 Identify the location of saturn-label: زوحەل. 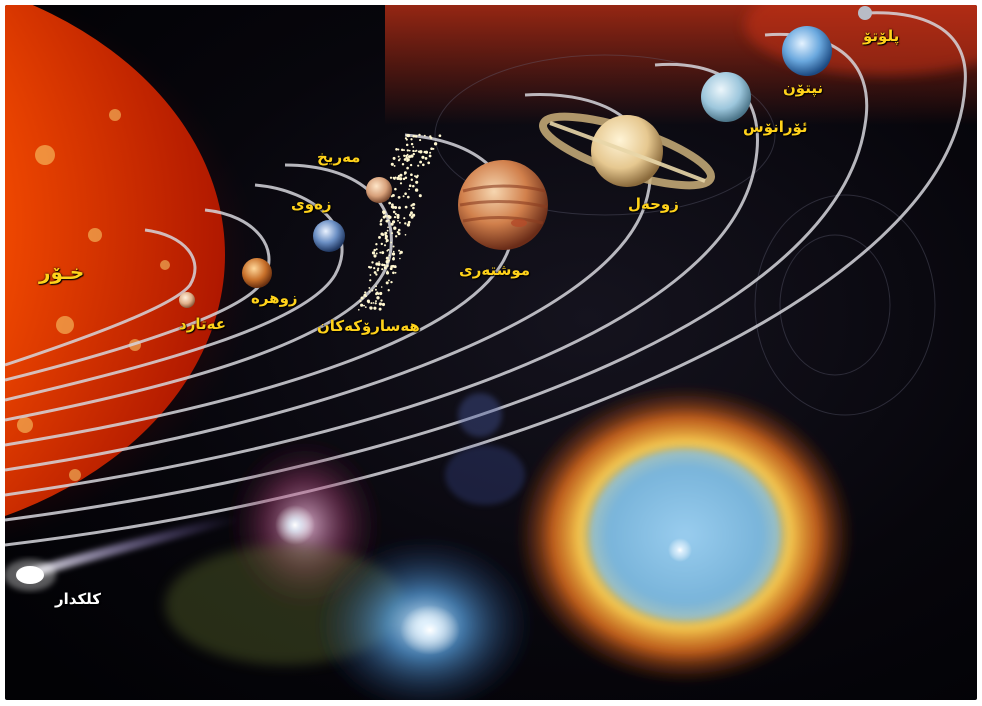
(653, 204).